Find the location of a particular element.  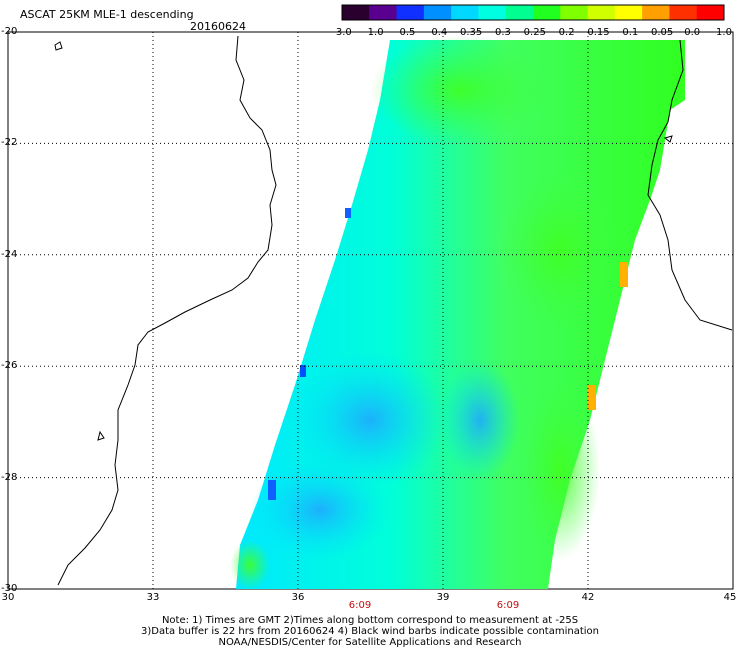

colorbar-label: -0.25 is located at coordinates (533, 32).